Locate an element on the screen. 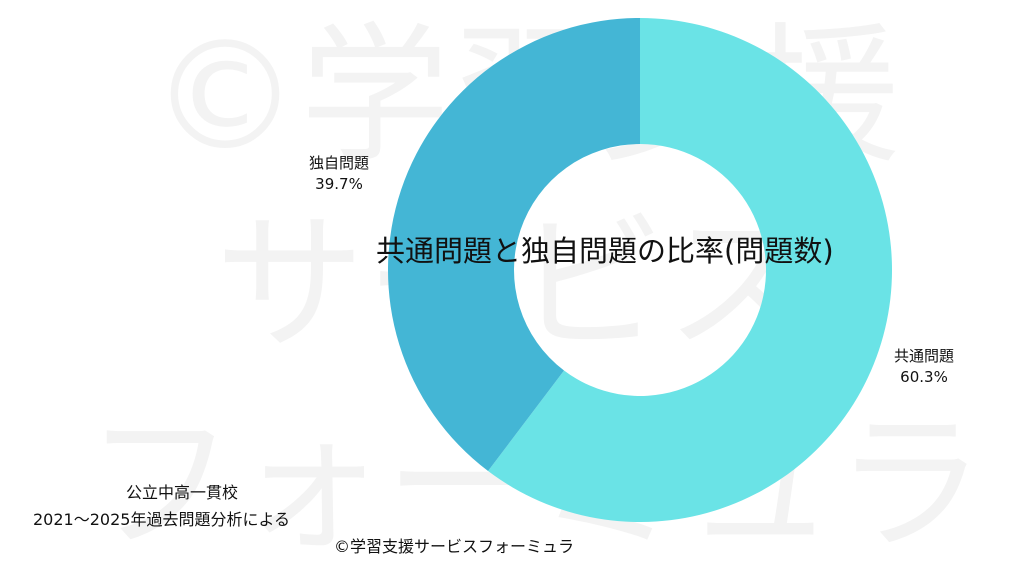  note-line-2: 2021〜2025年過去問題分析による is located at coordinates (161, 519).